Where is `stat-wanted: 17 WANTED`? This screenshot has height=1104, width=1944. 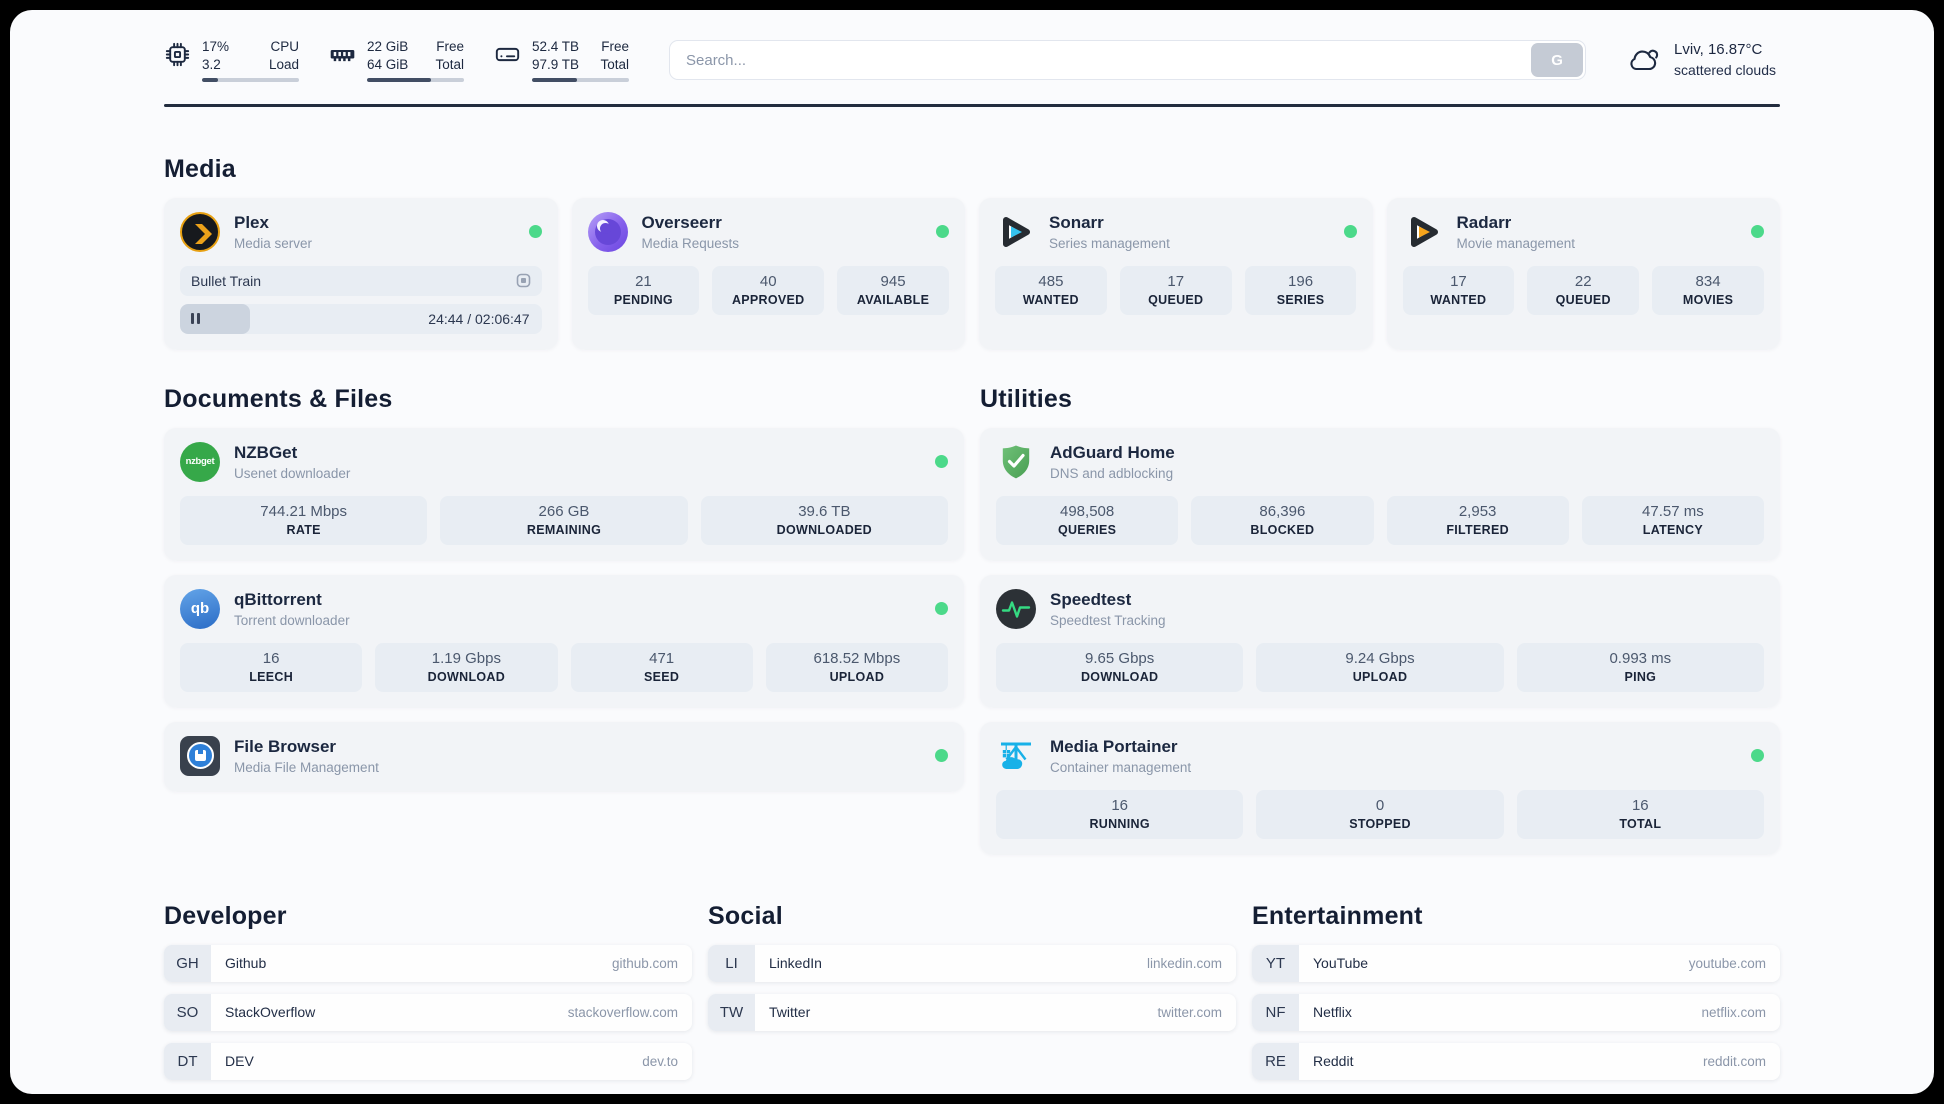 stat-wanted: 17 WANTED is located at coordinates (1458, 290).